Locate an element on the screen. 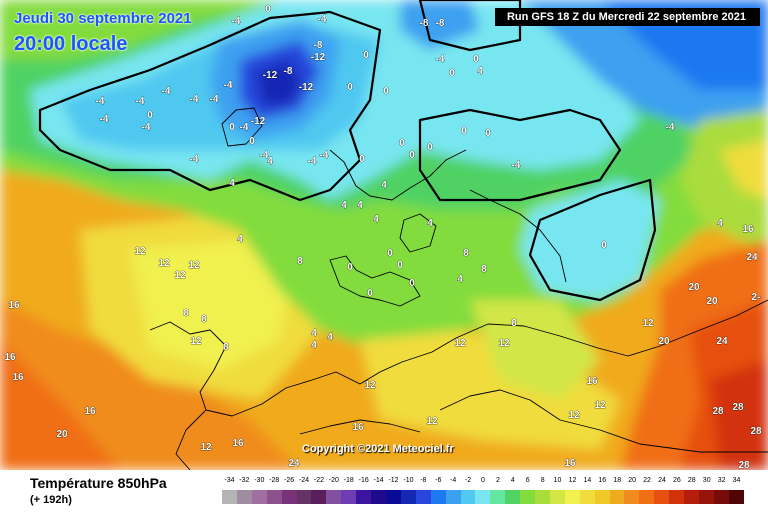 The image size is (768, 512). legend-label: 34 is located at coordinates (736, 480).